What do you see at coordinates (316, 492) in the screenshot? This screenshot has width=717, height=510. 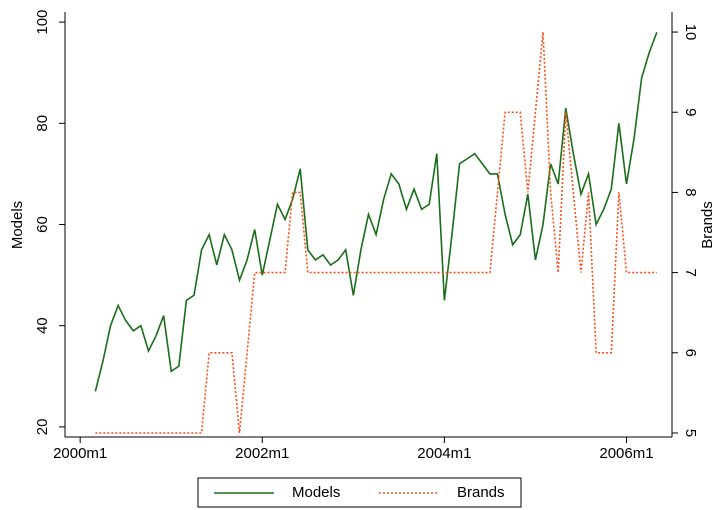 I see `legend-label: Models` at bounding box center [316, 492].